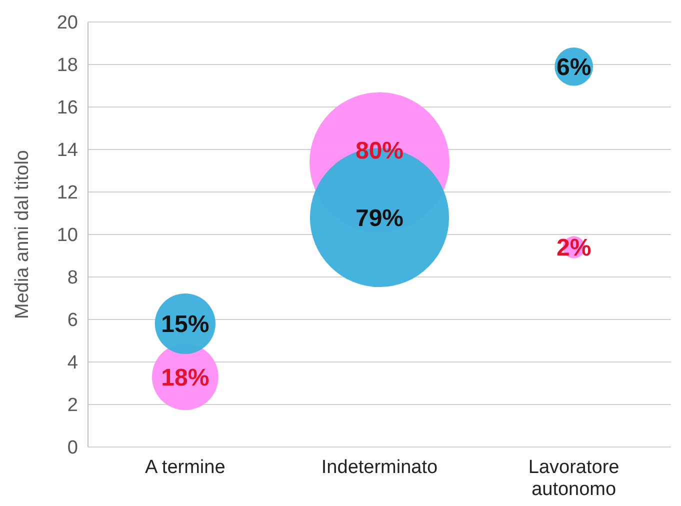  Describe the element at coordinates (67, 235) in the screenshot. I see `y-tick-label: 10` at that location.